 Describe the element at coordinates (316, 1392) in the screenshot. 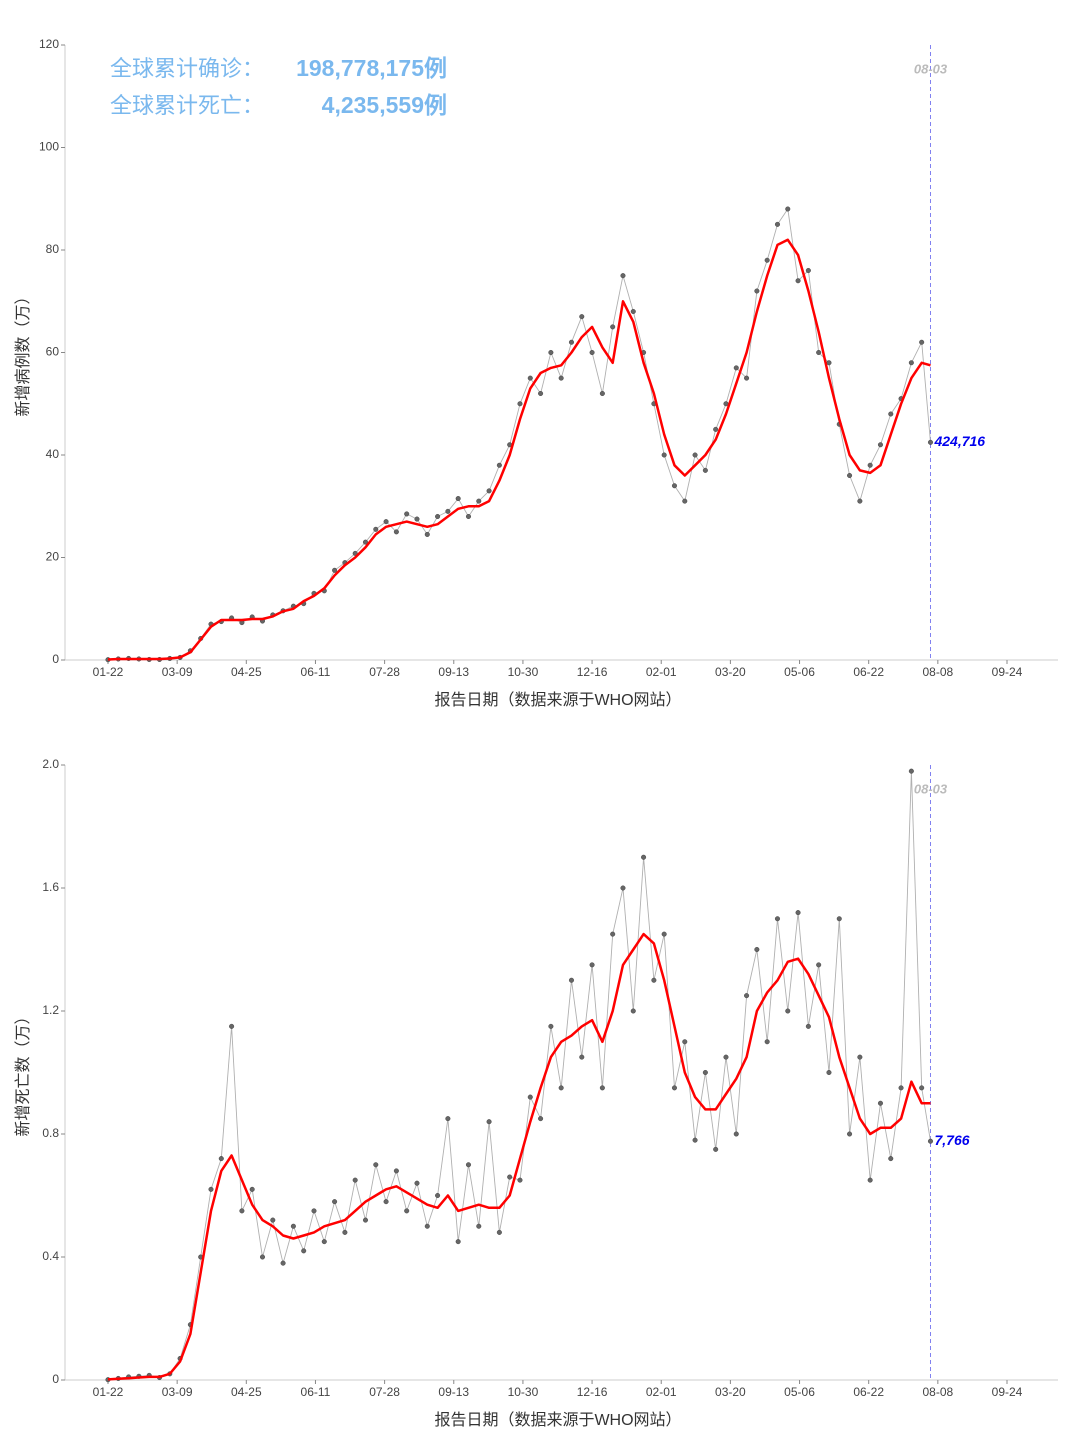

I see `x-tick-label: 06-11` at that location.